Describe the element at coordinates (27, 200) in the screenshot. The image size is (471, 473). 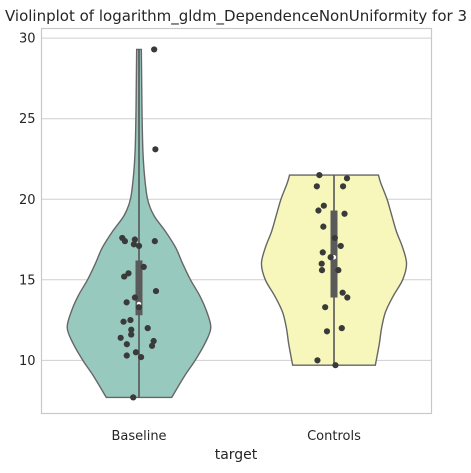
I see `y-tick-label: 20` at that location.